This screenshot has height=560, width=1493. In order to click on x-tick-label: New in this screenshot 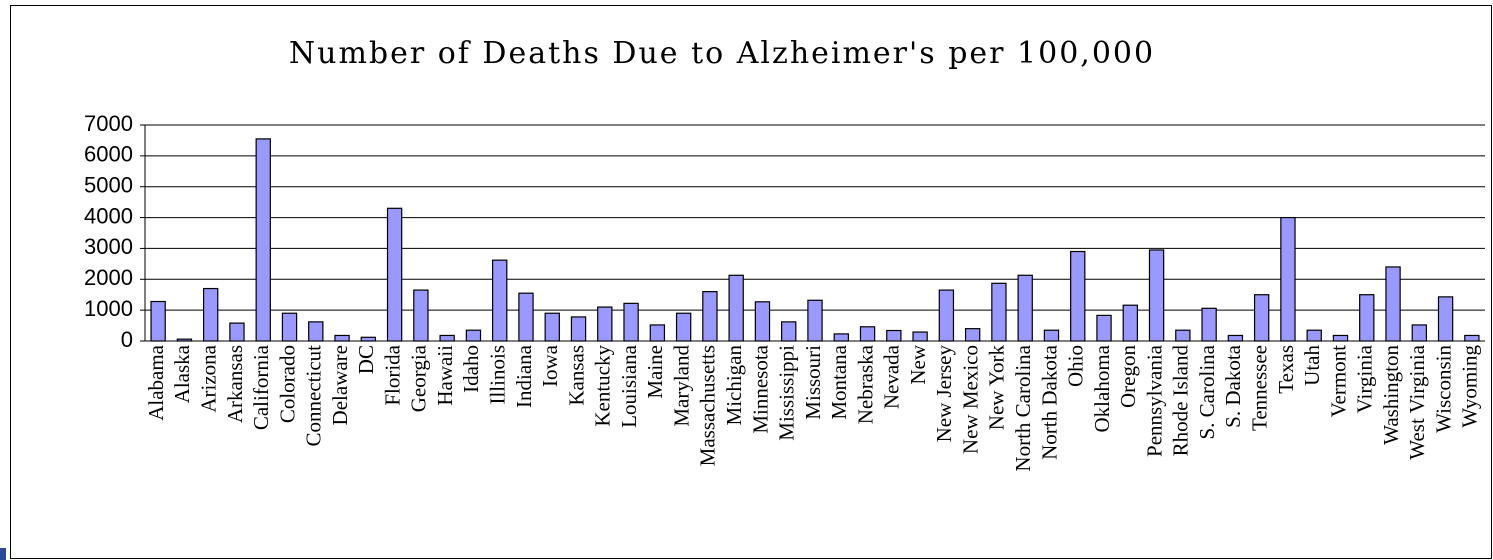, I will do `click(918, 364)`.